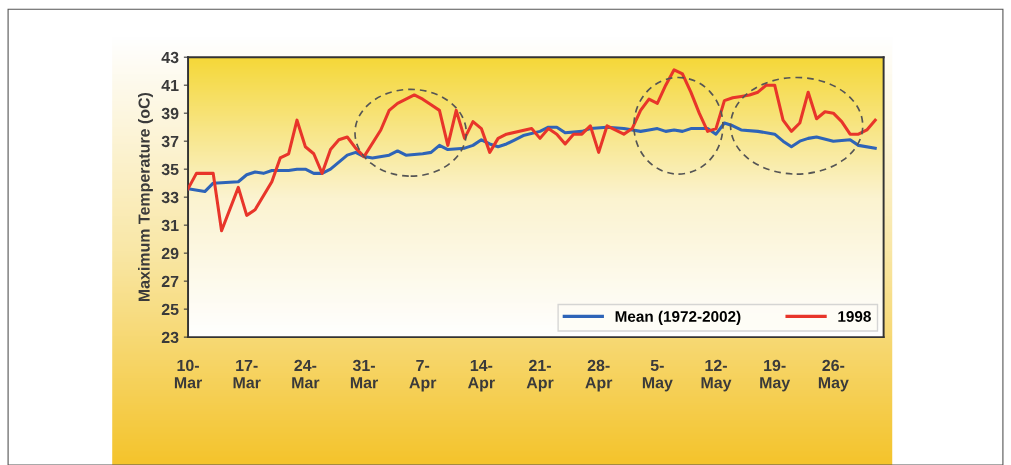  I want to click on y-tick-label: 29, so click(170, 253).